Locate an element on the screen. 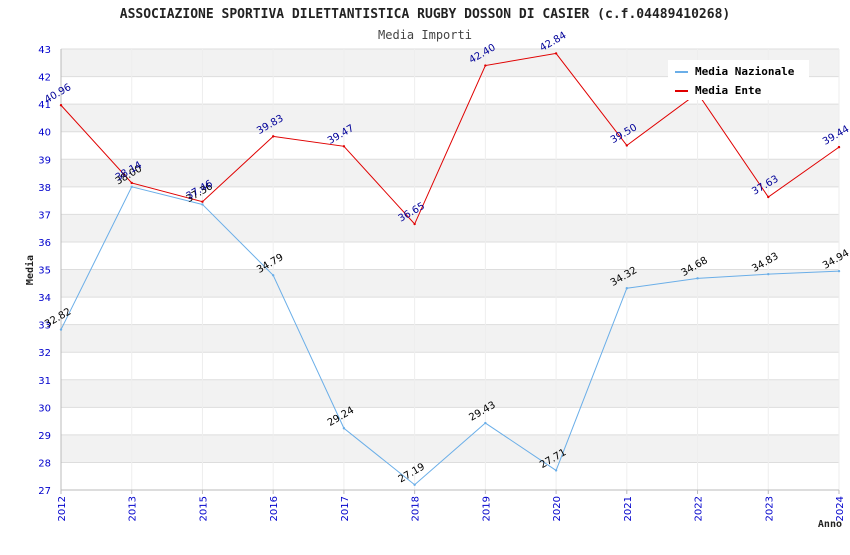 This screenshot has height=555, width=850. y-tick-labels: 27 28 29 30 31 32 33 34 35 36 37 38 39 40 41 42 43 is located at coordinates (44, 271).